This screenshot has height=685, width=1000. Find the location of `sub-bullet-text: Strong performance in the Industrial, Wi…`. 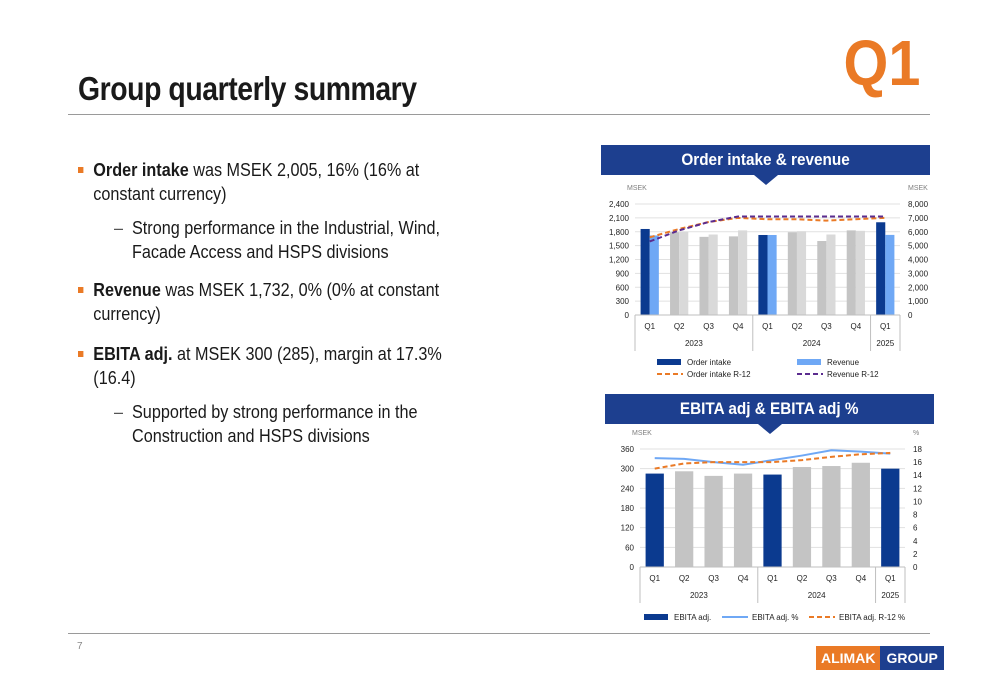

sub-bullet-text: Strong performance in the Industrial, Wi… is located at coordinates (286, 240).